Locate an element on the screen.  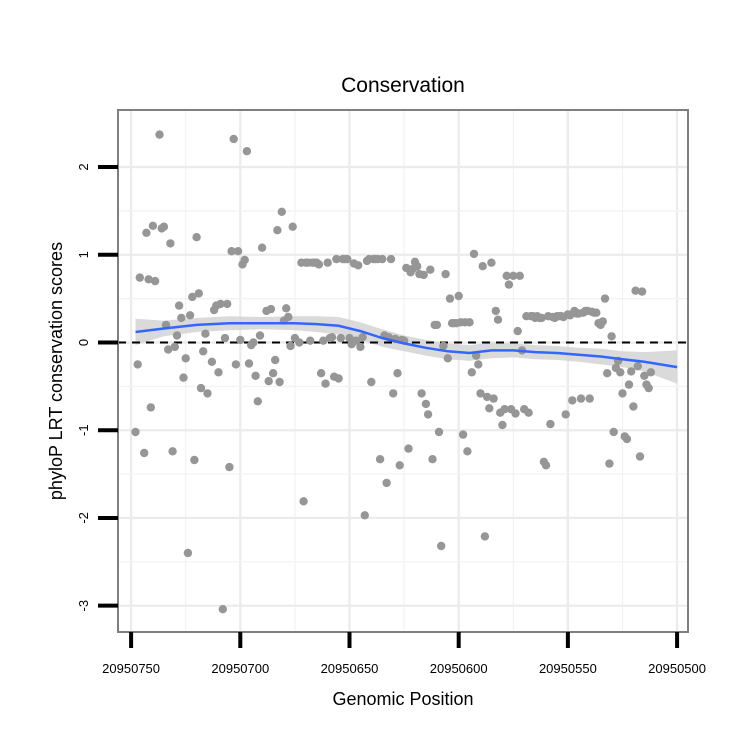
x-tick-label: 20950500 is located at coordinates (677, 668).